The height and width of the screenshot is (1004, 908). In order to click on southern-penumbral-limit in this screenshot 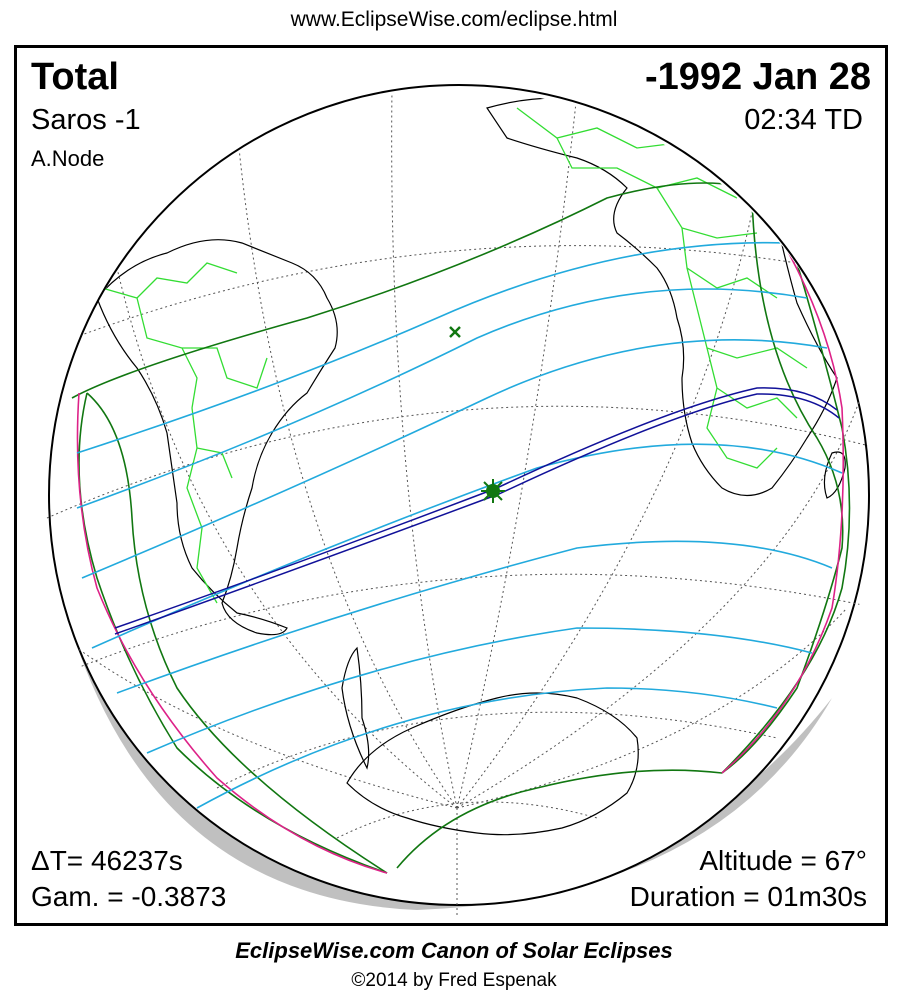, I will do `click(559, 819)`.